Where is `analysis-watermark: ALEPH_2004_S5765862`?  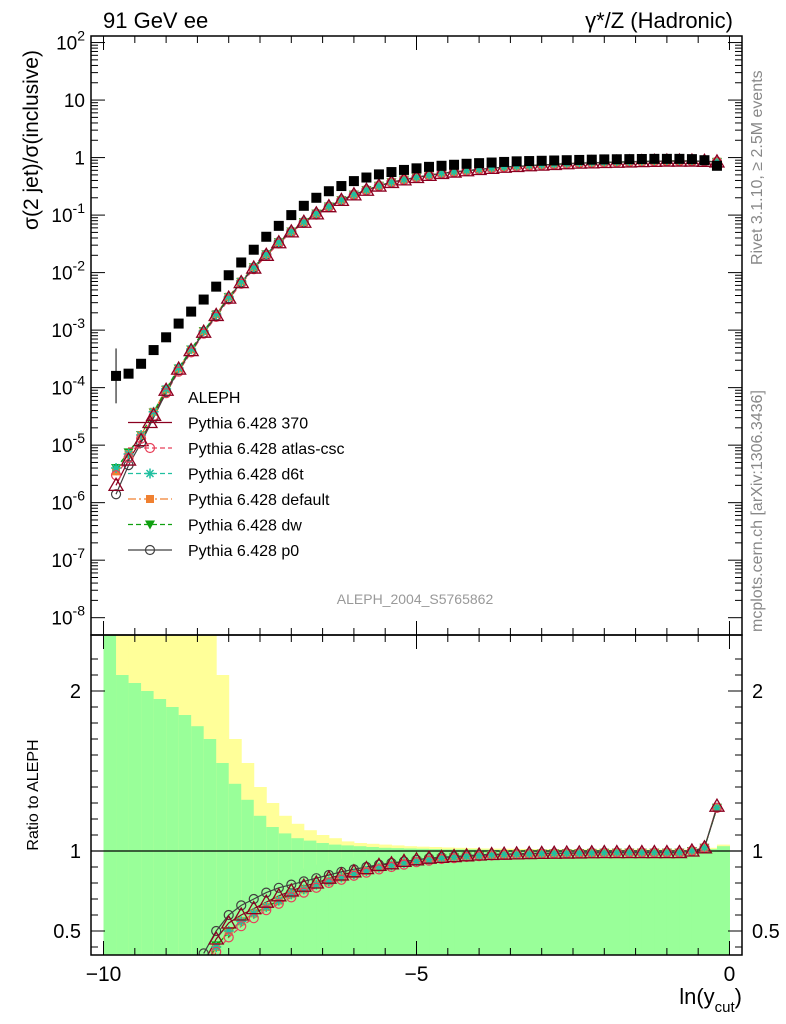 analysis-watermark: ALEPH_2004_S5765862 is located at coordinates (415, 599).